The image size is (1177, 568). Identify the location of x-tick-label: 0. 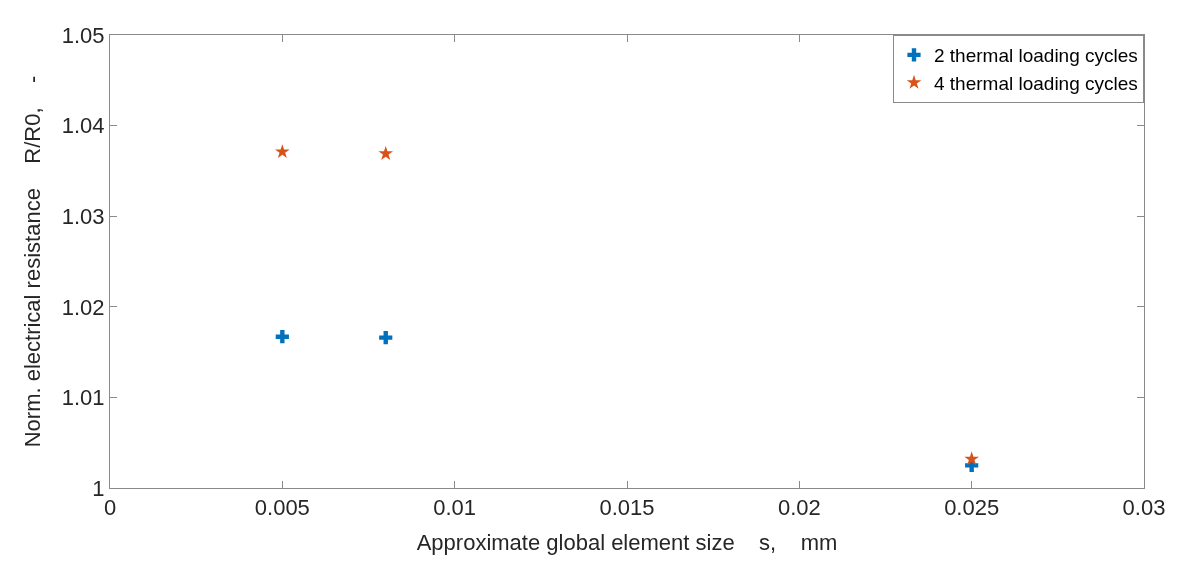
(110, 508).